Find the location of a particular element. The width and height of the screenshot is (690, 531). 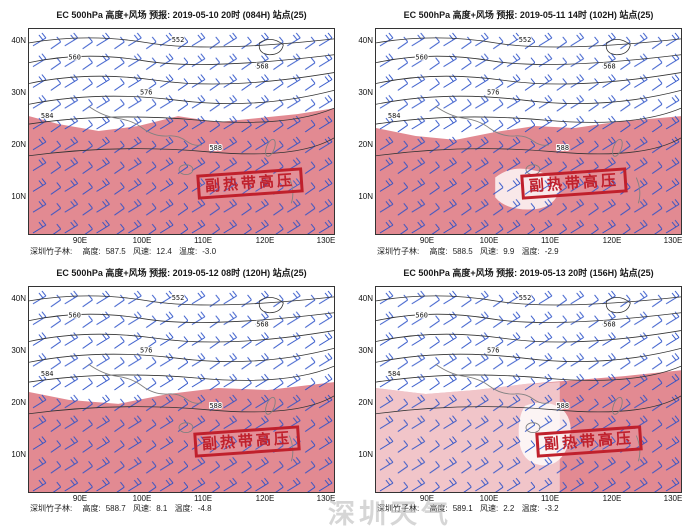

height-value: 588.7 is located at coordinates (115, 508).